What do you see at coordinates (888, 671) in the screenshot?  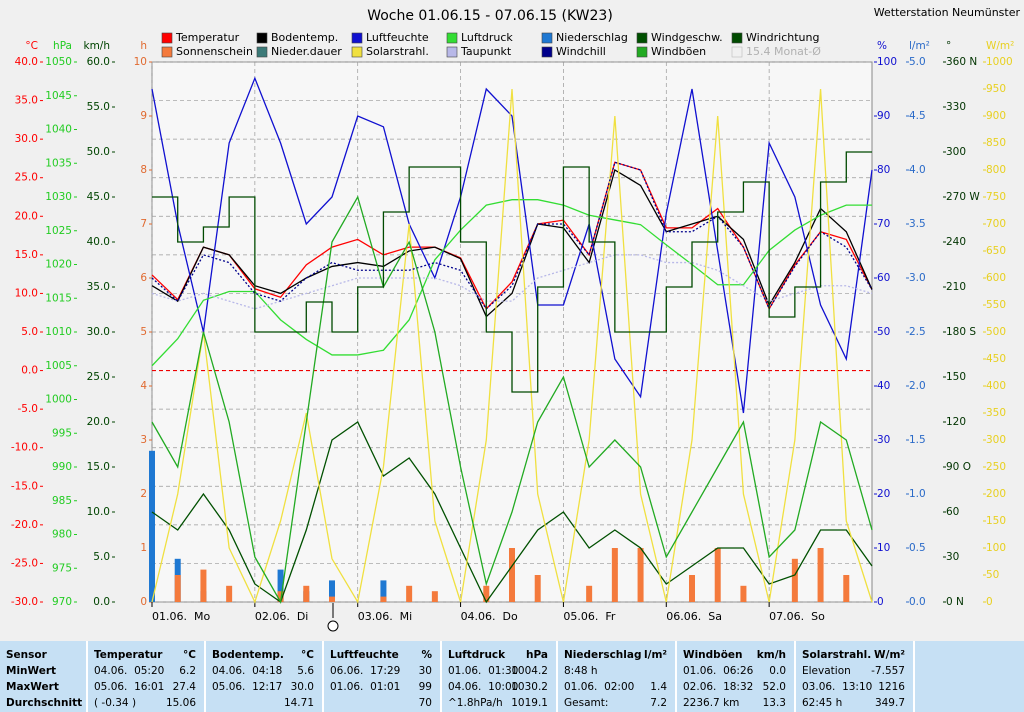 I see `cell-value: -7.557` at bounding box center [888, 671].